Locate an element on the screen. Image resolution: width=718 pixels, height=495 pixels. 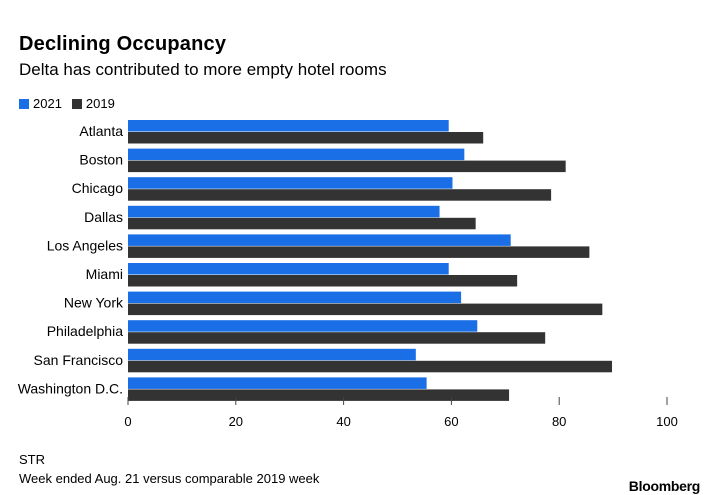
bar-2019-san-francisco is located at coordinates (370, 366).